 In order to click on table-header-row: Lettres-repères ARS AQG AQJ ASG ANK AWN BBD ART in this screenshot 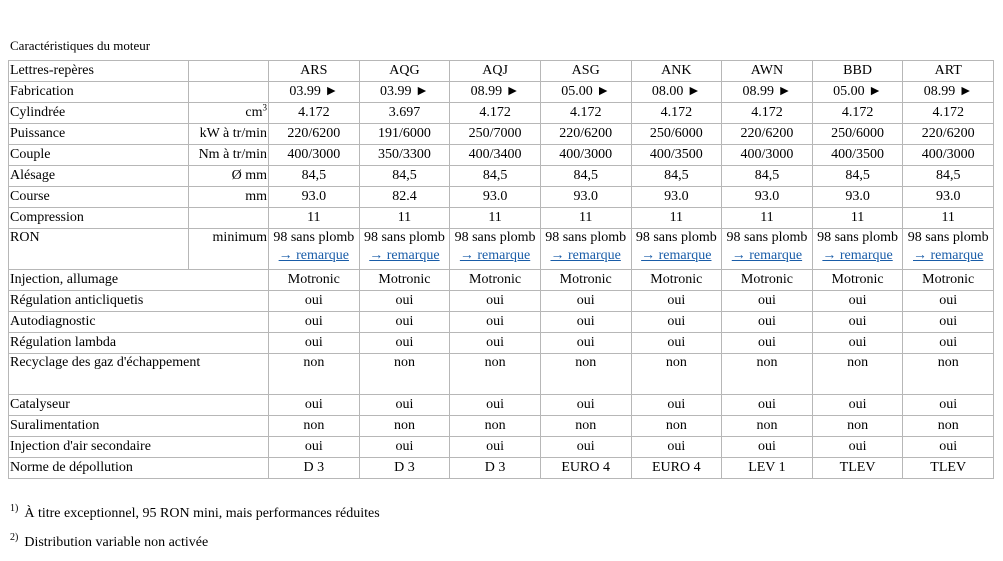, I will do `click(501, 71)`.